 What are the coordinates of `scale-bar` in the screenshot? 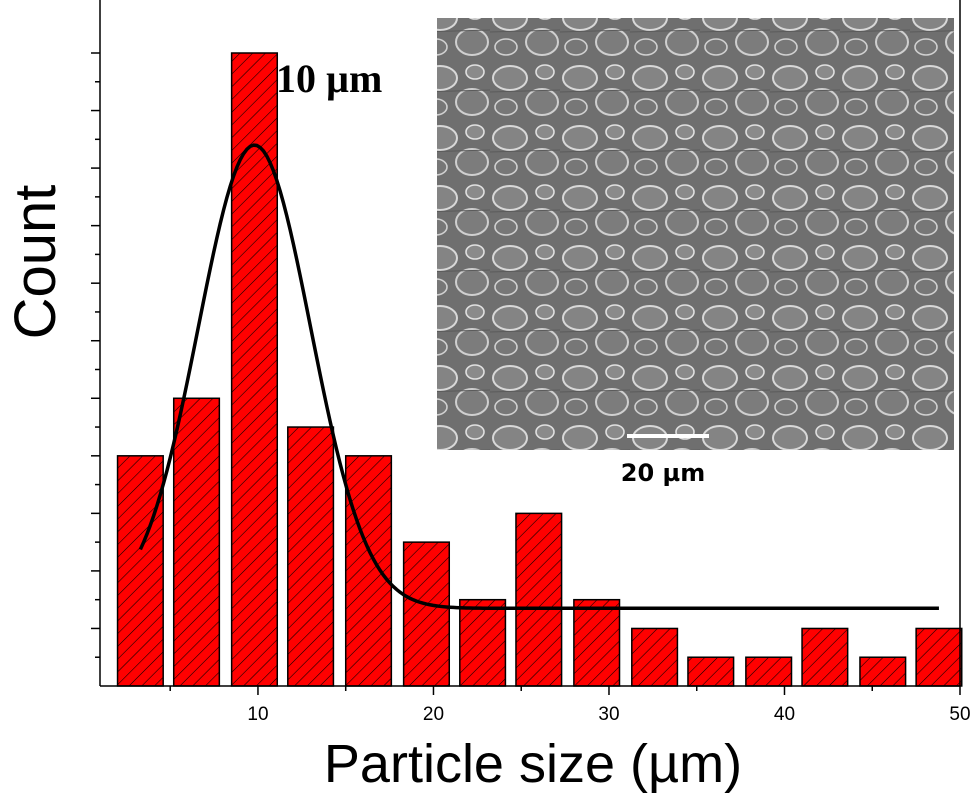 It's located at (668, 436).